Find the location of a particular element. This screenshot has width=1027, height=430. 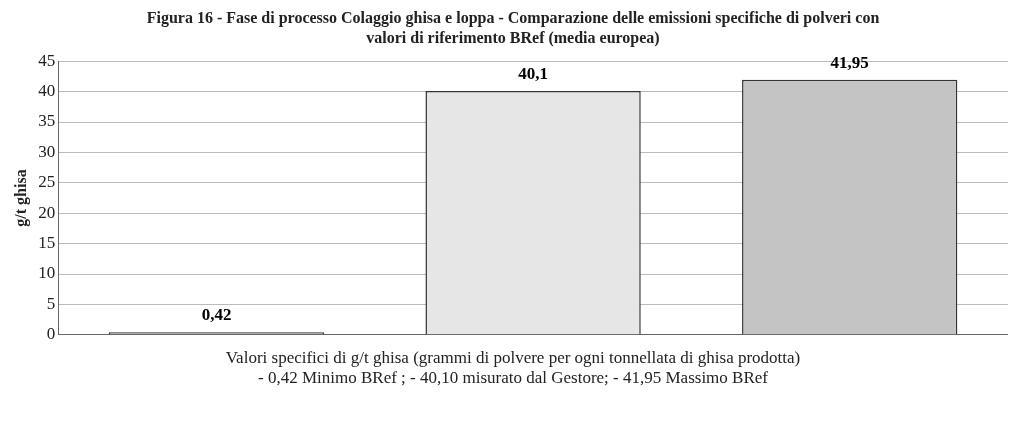

x-axis-title: Valori specifici di g/t ghisa (grammi di polvere per ogni tonnellata di ghisa prodotta) is located at coordinates (513, 358).